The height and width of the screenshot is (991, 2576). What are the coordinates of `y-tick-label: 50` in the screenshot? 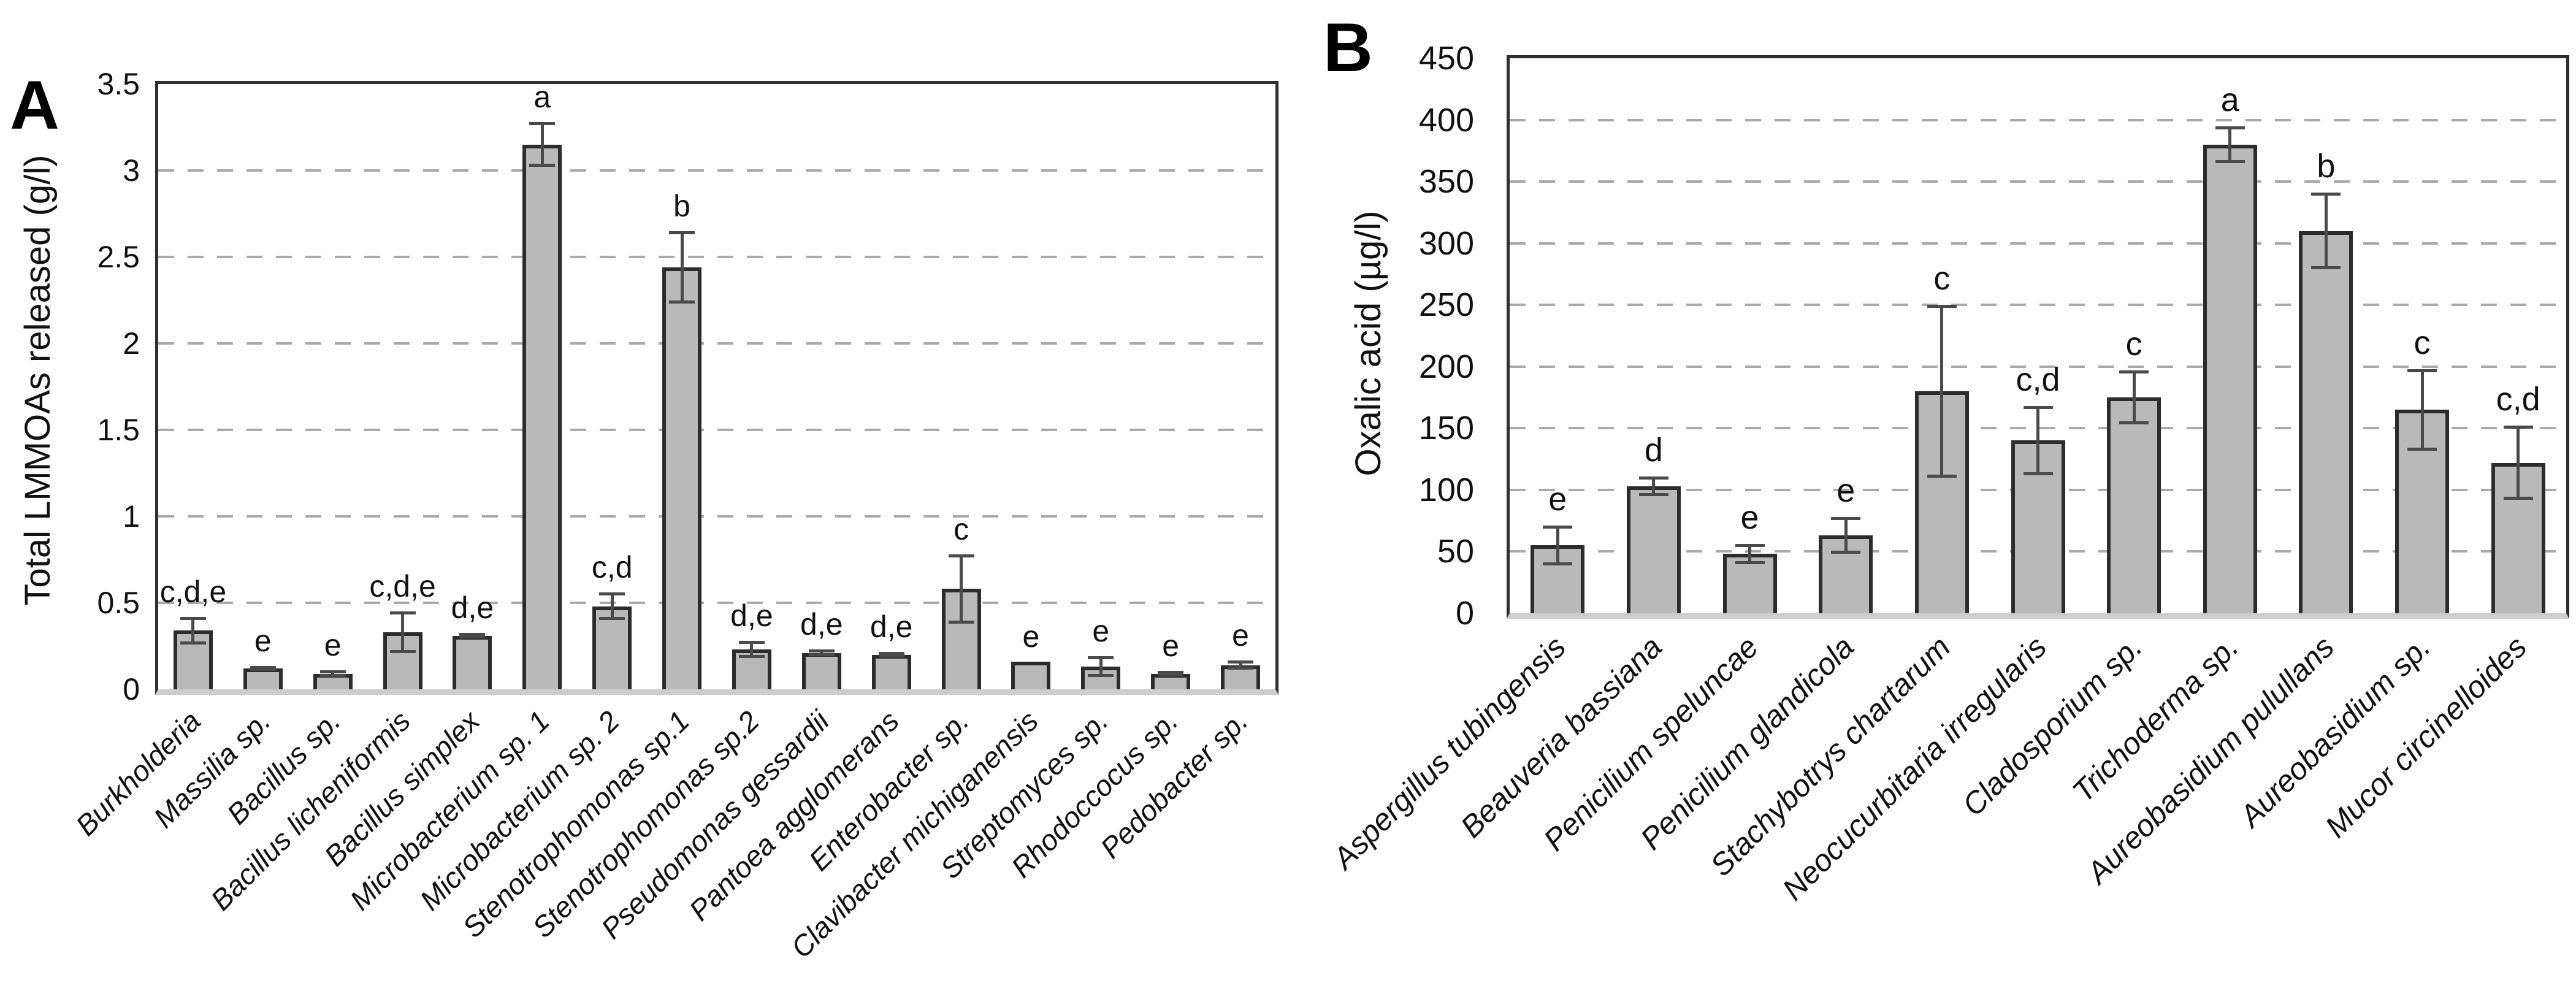 It's located at (1455, 551).